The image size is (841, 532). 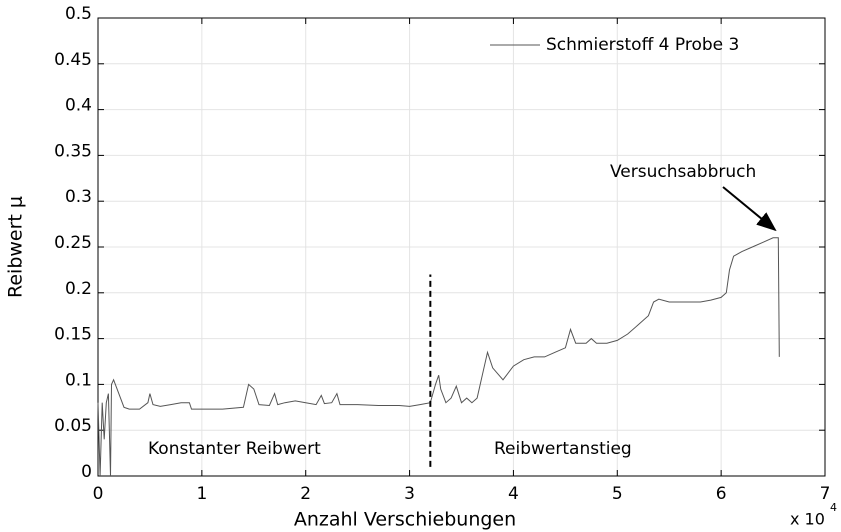 What do you see at coordinates (201, 494) in the screenshot?
I see `x-tick-label: 1` at bounding box center [201, 494].